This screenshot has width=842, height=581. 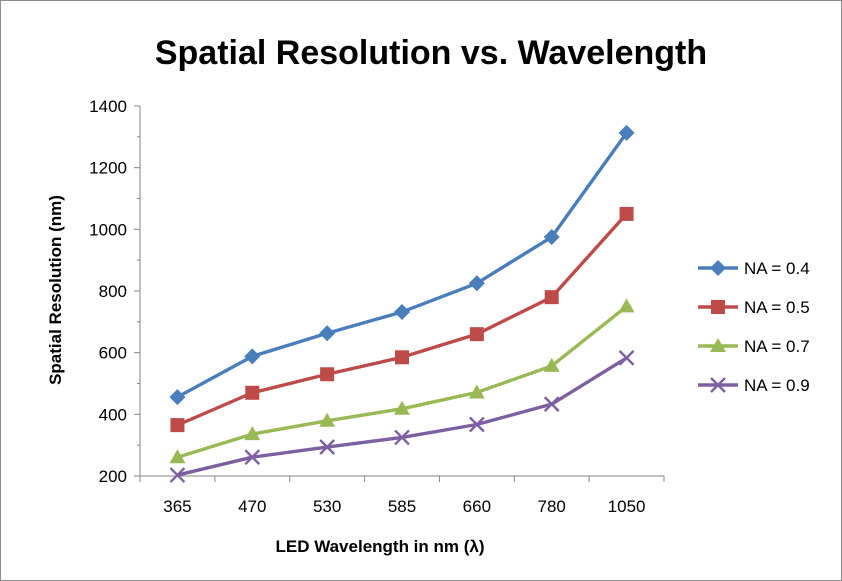 I want to click on legend-label: NA = 0.7, so click(x=777, y=346).